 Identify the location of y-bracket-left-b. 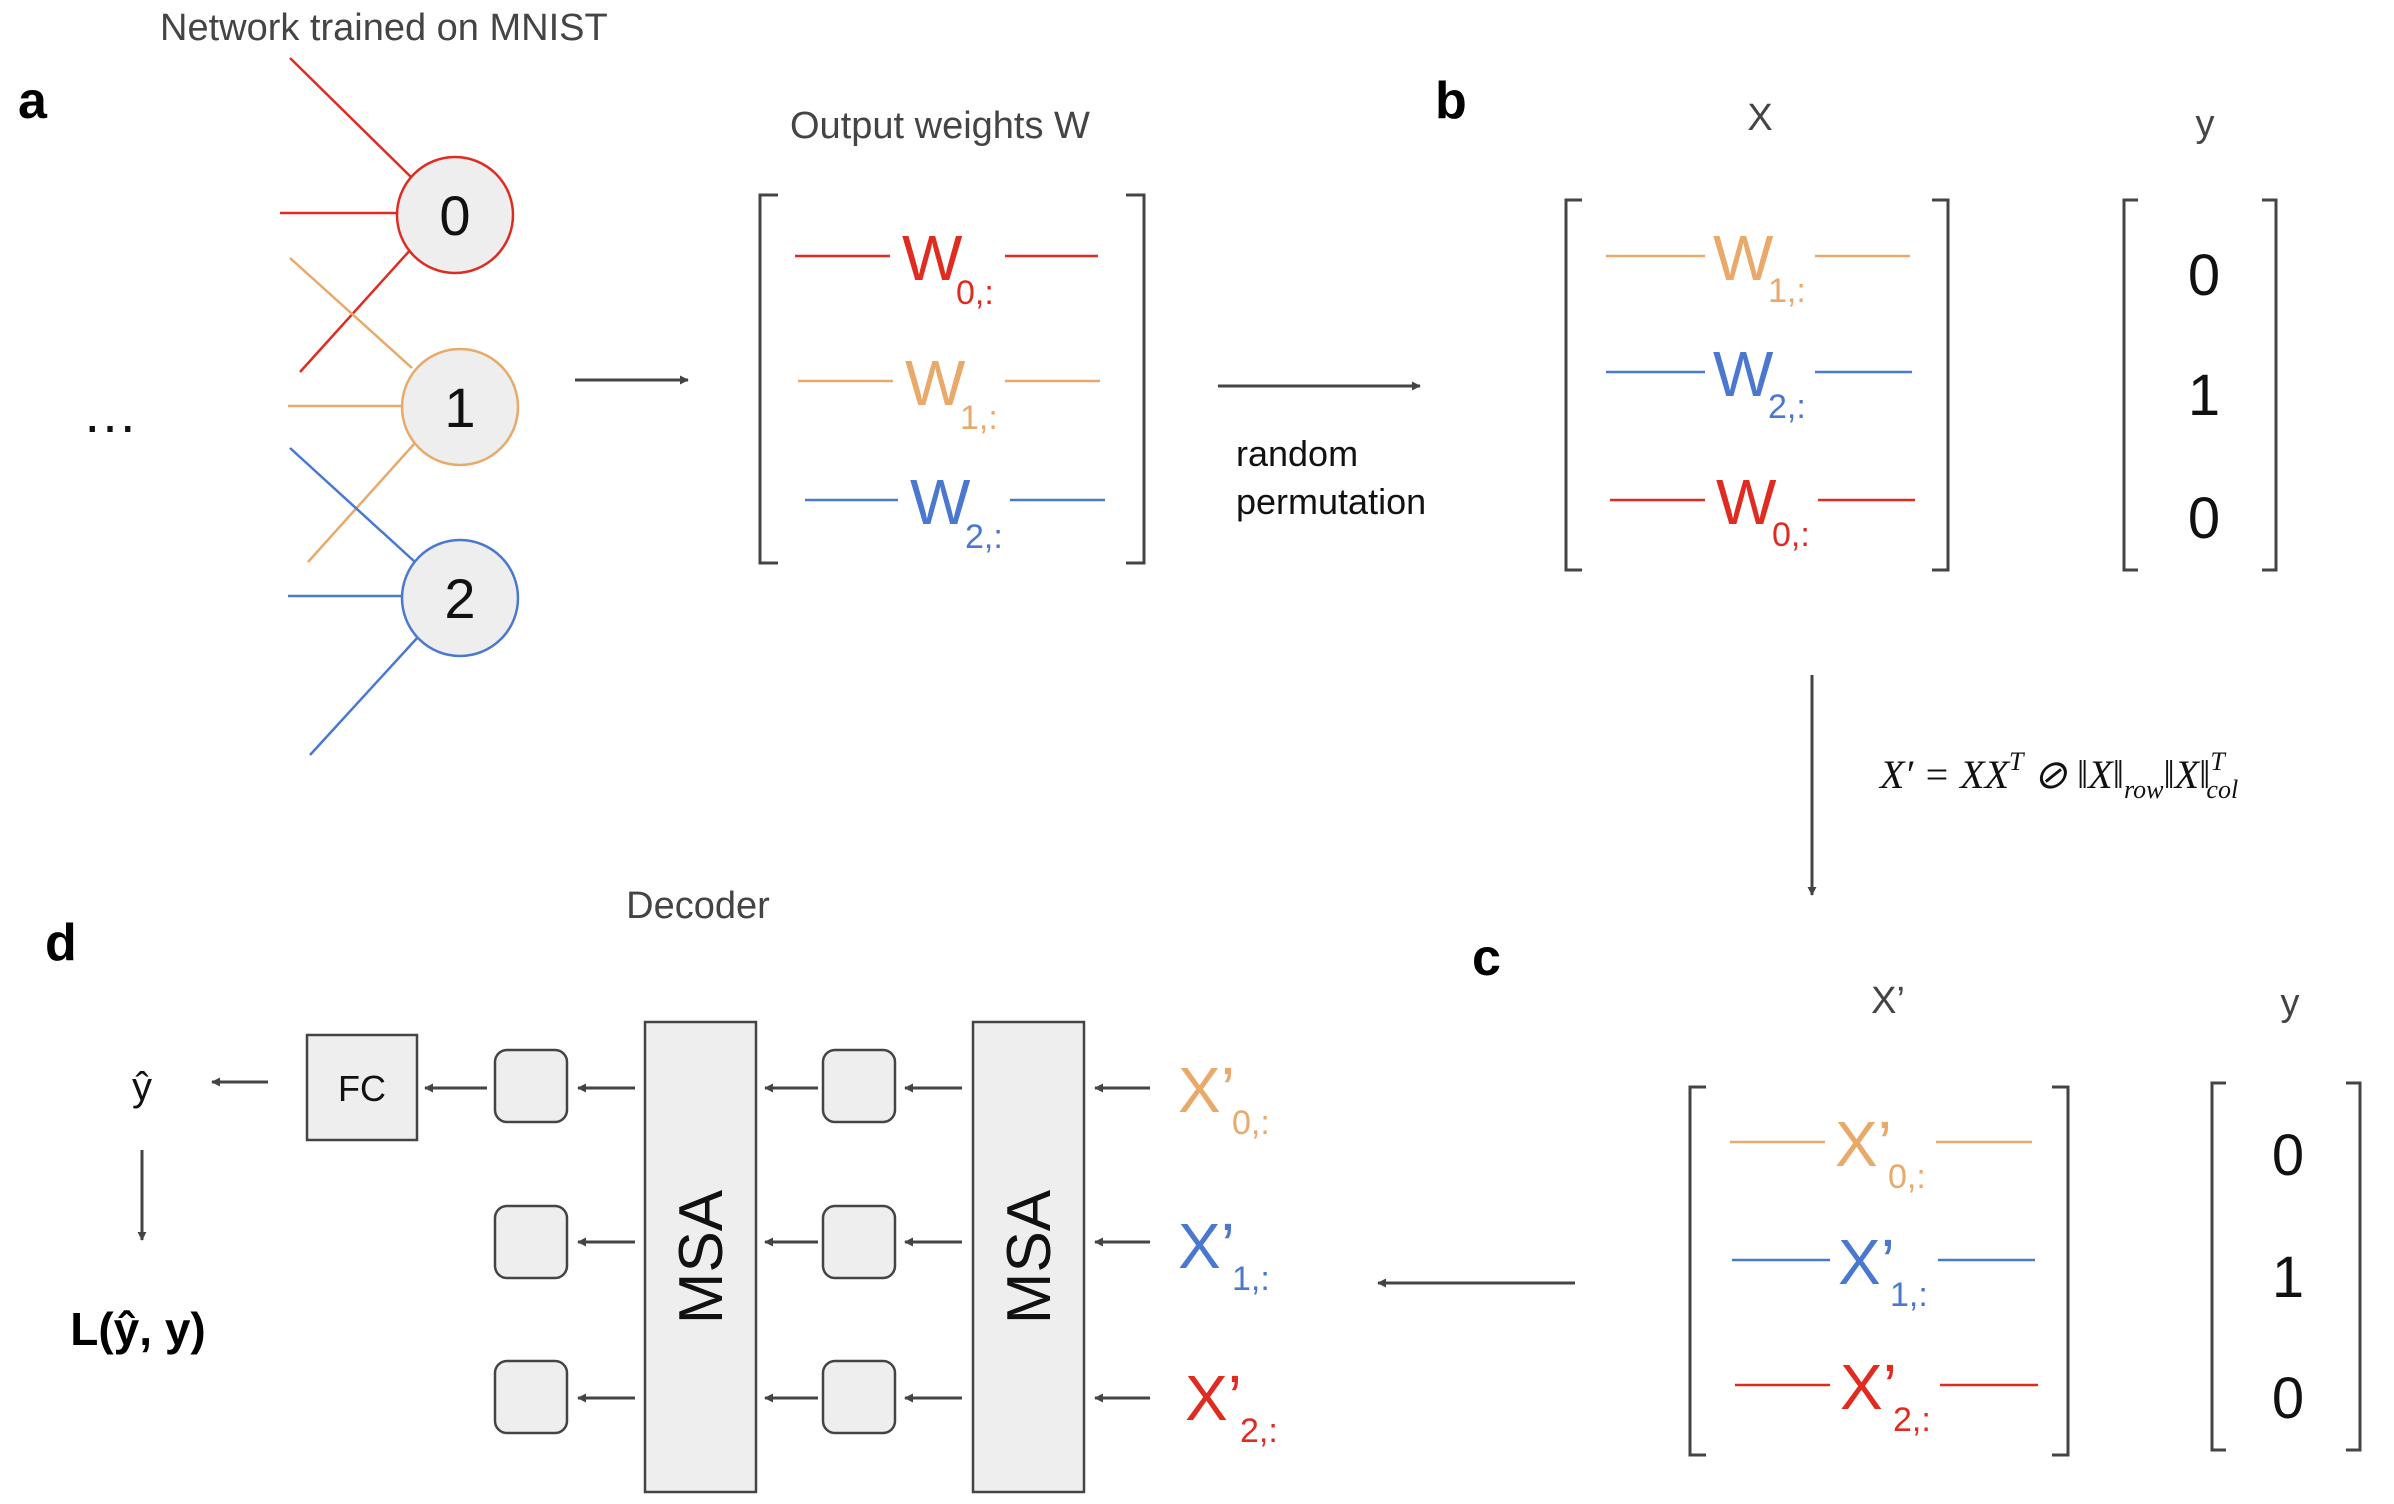
(2130, 385).